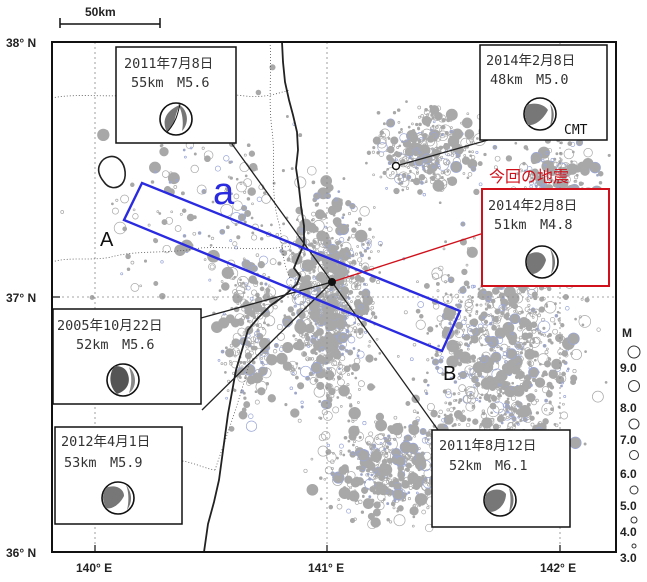 This screenshot has width=647, height=582. Describe the element at coordinates (110, 16) in the screenshot. I see `scale-bar: 50km` at that location.